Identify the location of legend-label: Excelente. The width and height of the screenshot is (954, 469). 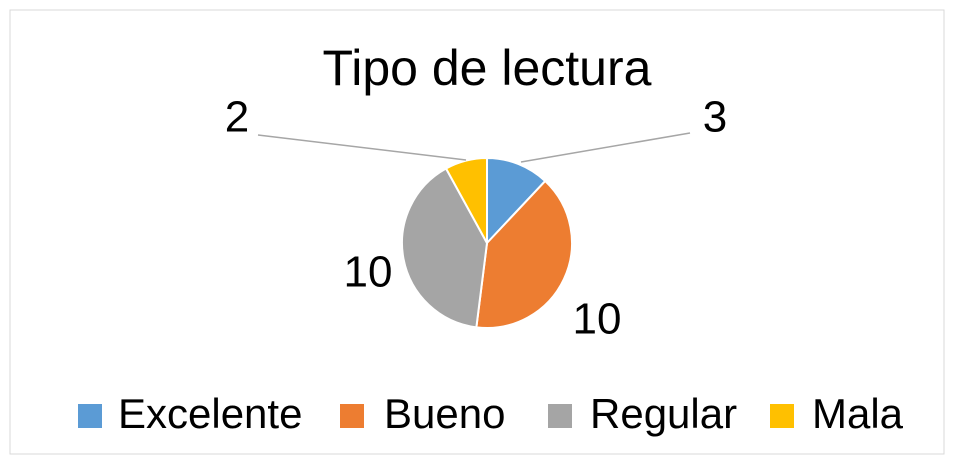
(210, 413).